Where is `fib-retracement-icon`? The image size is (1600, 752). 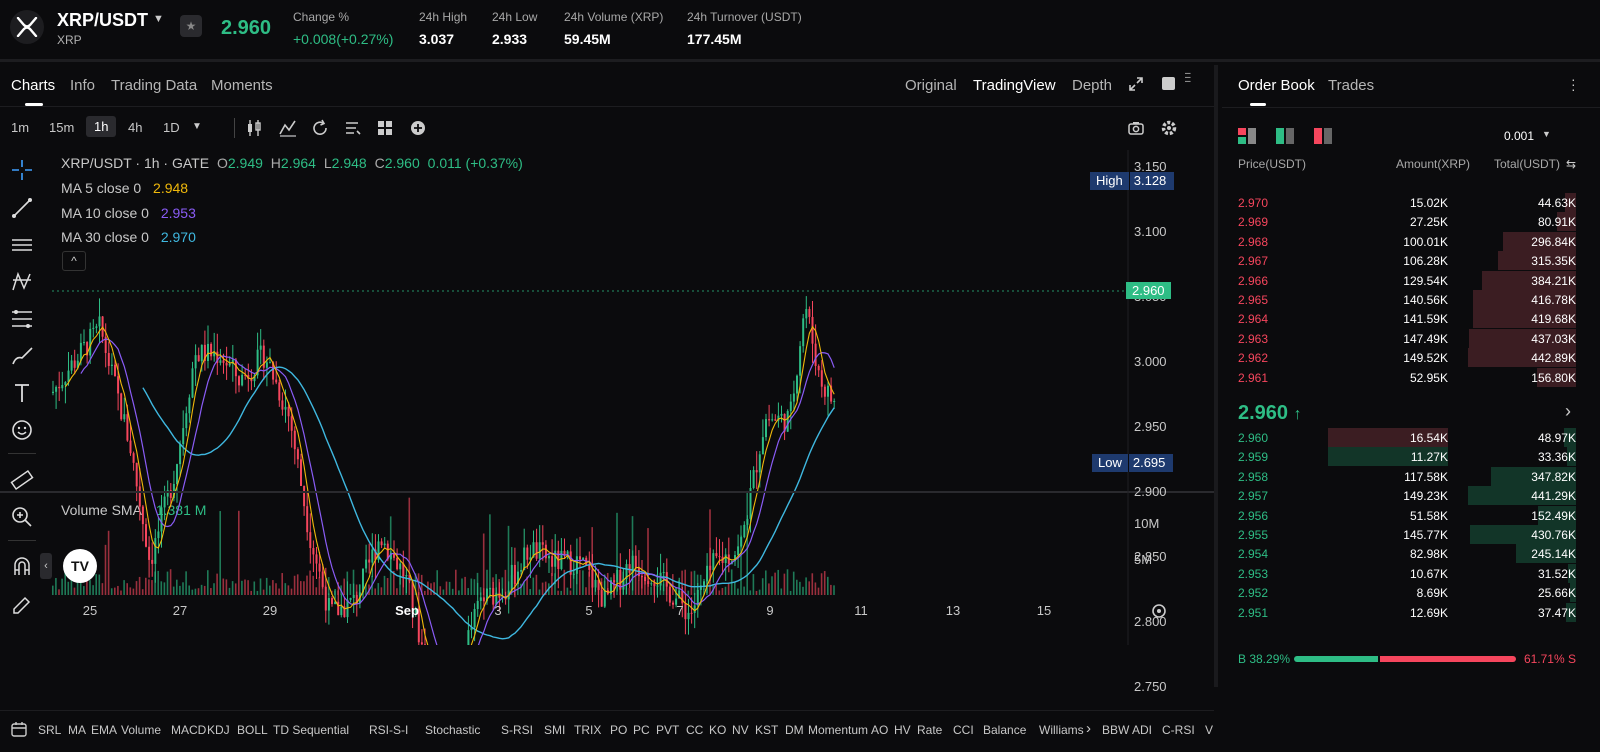
fib-retracement-icon is located at coordinates (22, 319).